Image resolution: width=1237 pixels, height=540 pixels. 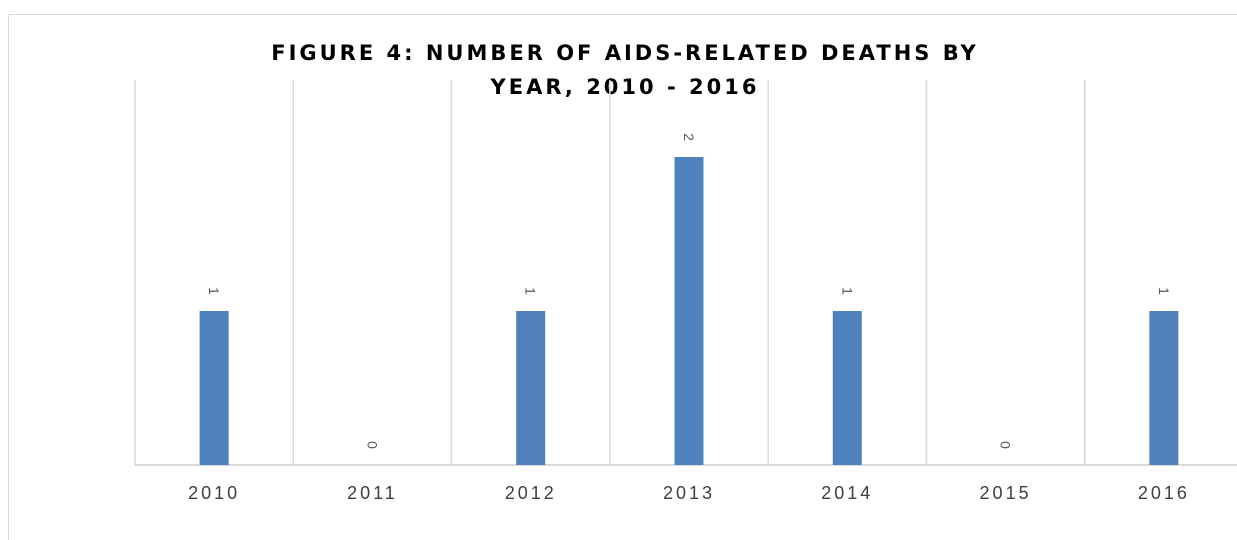 I want to click on chart-title-line-2: YEAR, 2010 - 2016, so click(x=625, y=87).